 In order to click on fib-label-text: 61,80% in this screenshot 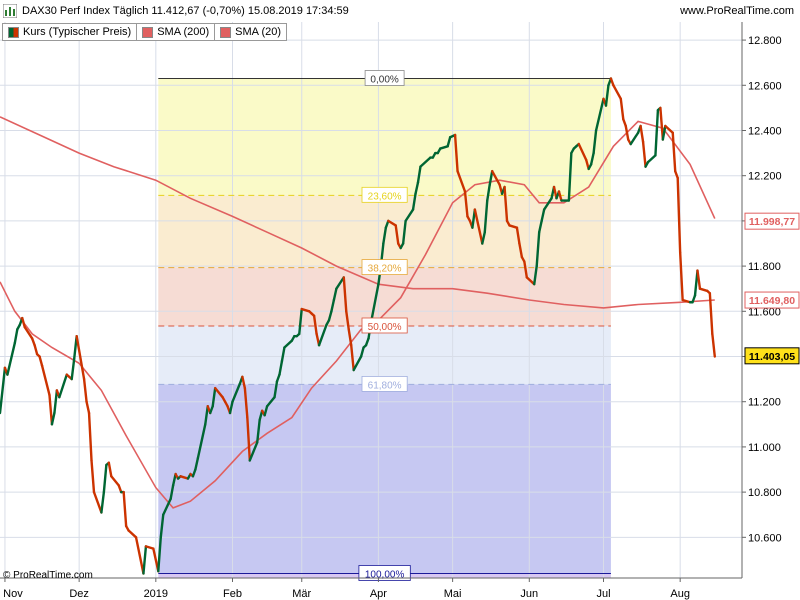, I will do `click(385, 385)`.